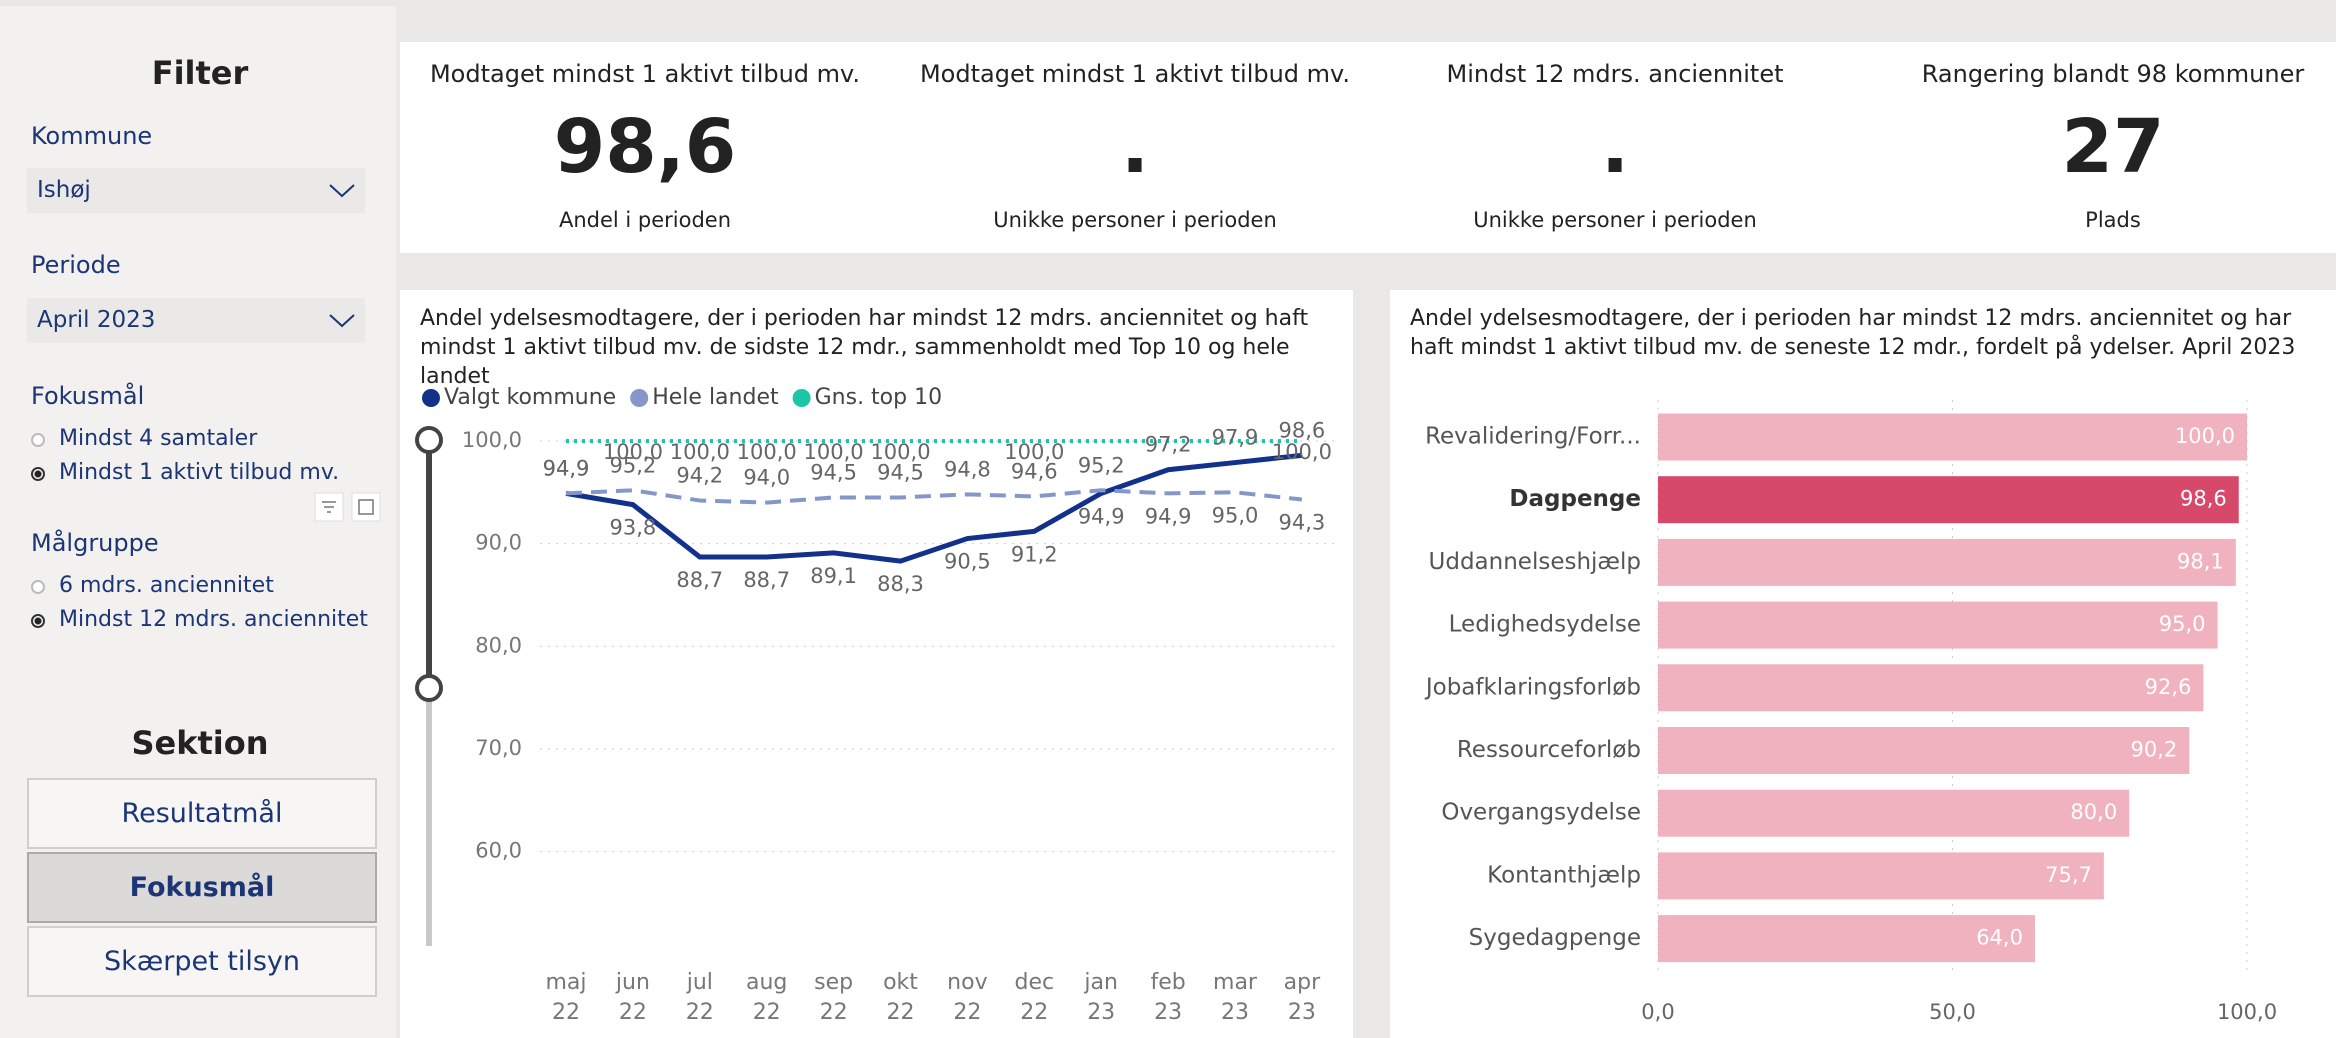 The width and height of the screenshot is (2336, 1038). I want to click on x-tick-label: jan 23, so click(1101, 997).